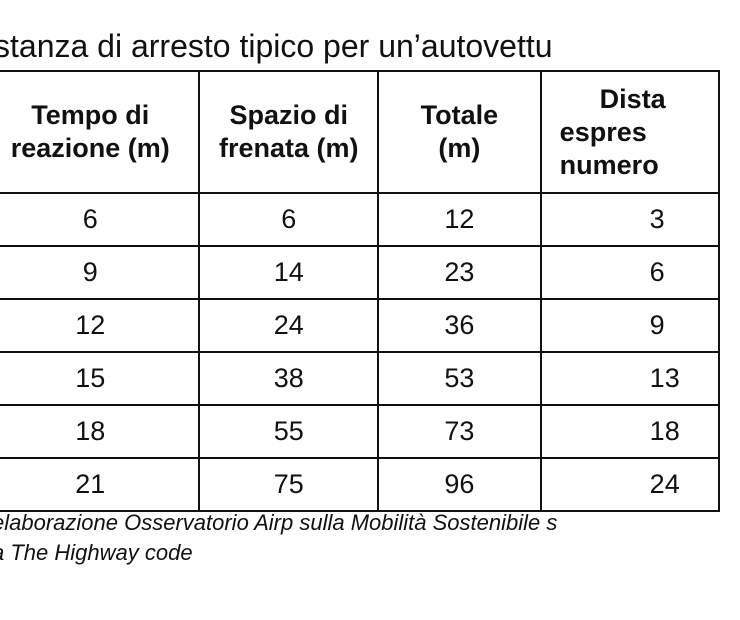 This screenshot has height=620, width=740. I want to click on header-reaction-line-1: Tempo di, so click(90, 115).